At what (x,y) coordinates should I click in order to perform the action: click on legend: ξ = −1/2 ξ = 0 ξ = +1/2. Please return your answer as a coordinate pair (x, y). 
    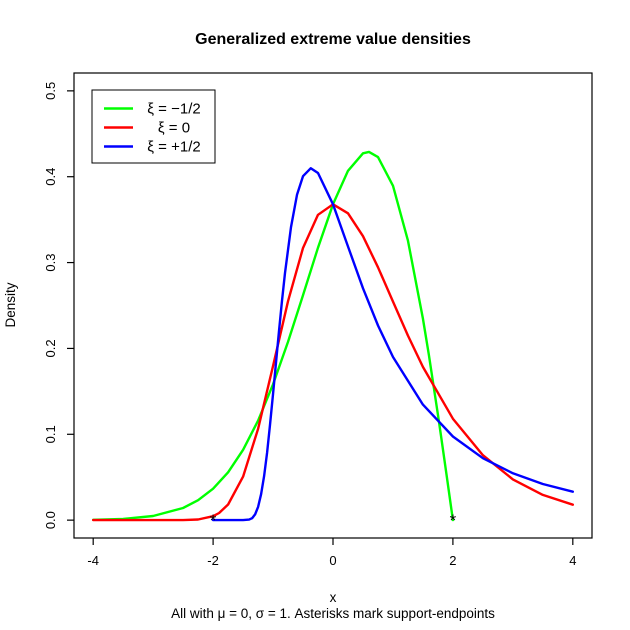
    Looking at the image, I should click on (153, 126).